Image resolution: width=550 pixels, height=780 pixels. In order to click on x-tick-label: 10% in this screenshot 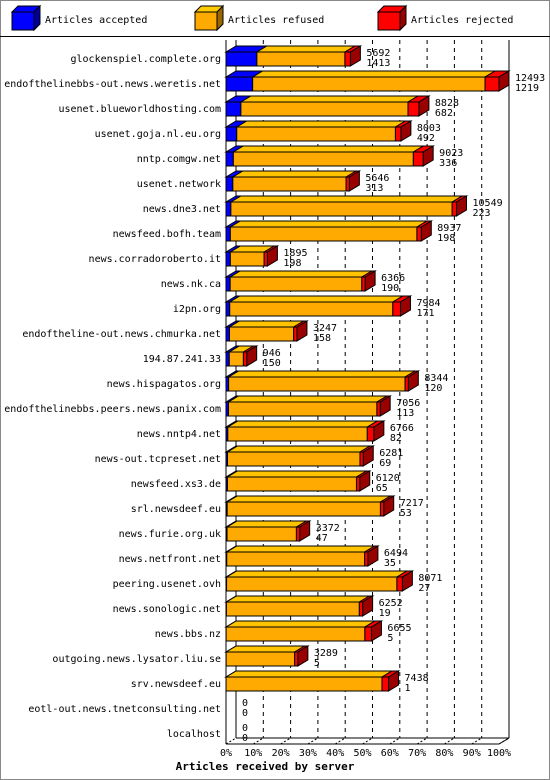, I will do `click(253, 753)`.